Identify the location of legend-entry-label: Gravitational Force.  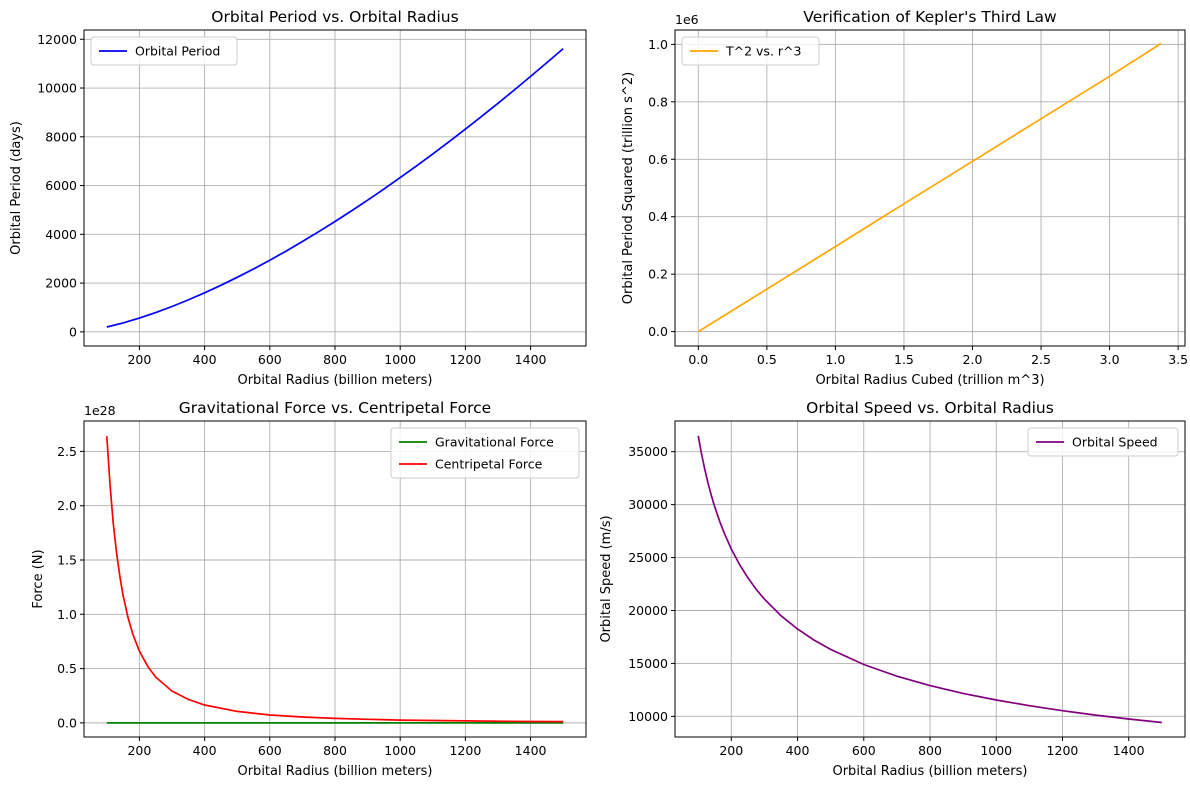
(494, 442).